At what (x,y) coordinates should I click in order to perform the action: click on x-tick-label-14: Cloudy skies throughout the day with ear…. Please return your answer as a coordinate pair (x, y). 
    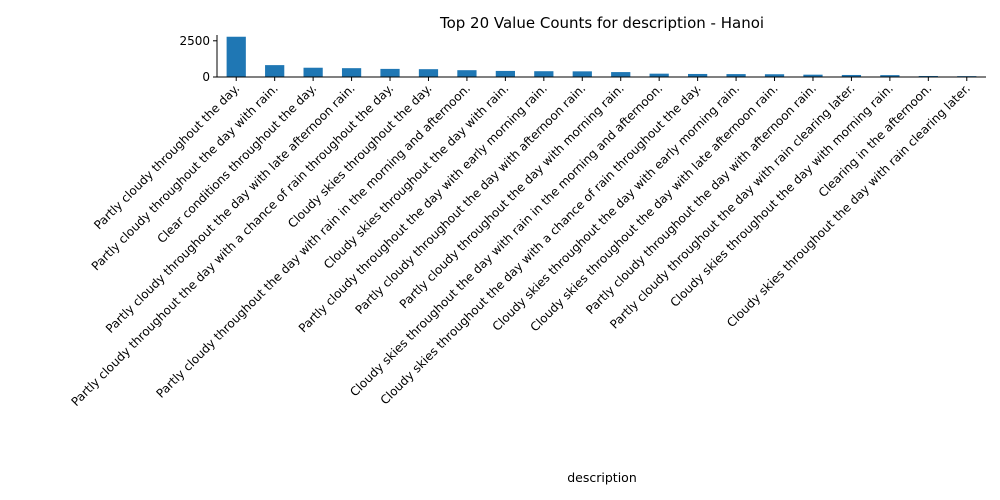
    Looking at the image, I should click on (616, 207).